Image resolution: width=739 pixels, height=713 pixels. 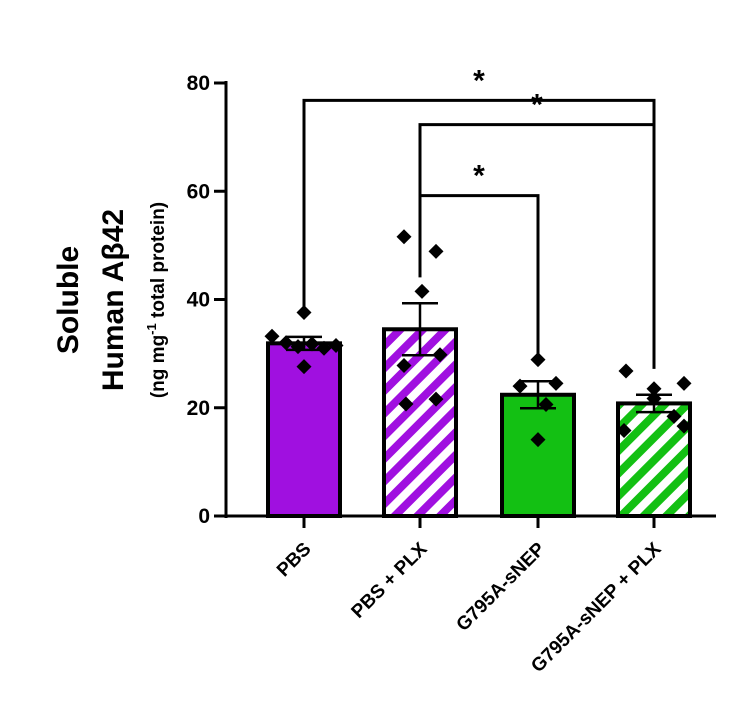 What do you see at coordinates (479, 275) in the screenshot?
I see `significance-bracket` at bounding box center [479, 275].